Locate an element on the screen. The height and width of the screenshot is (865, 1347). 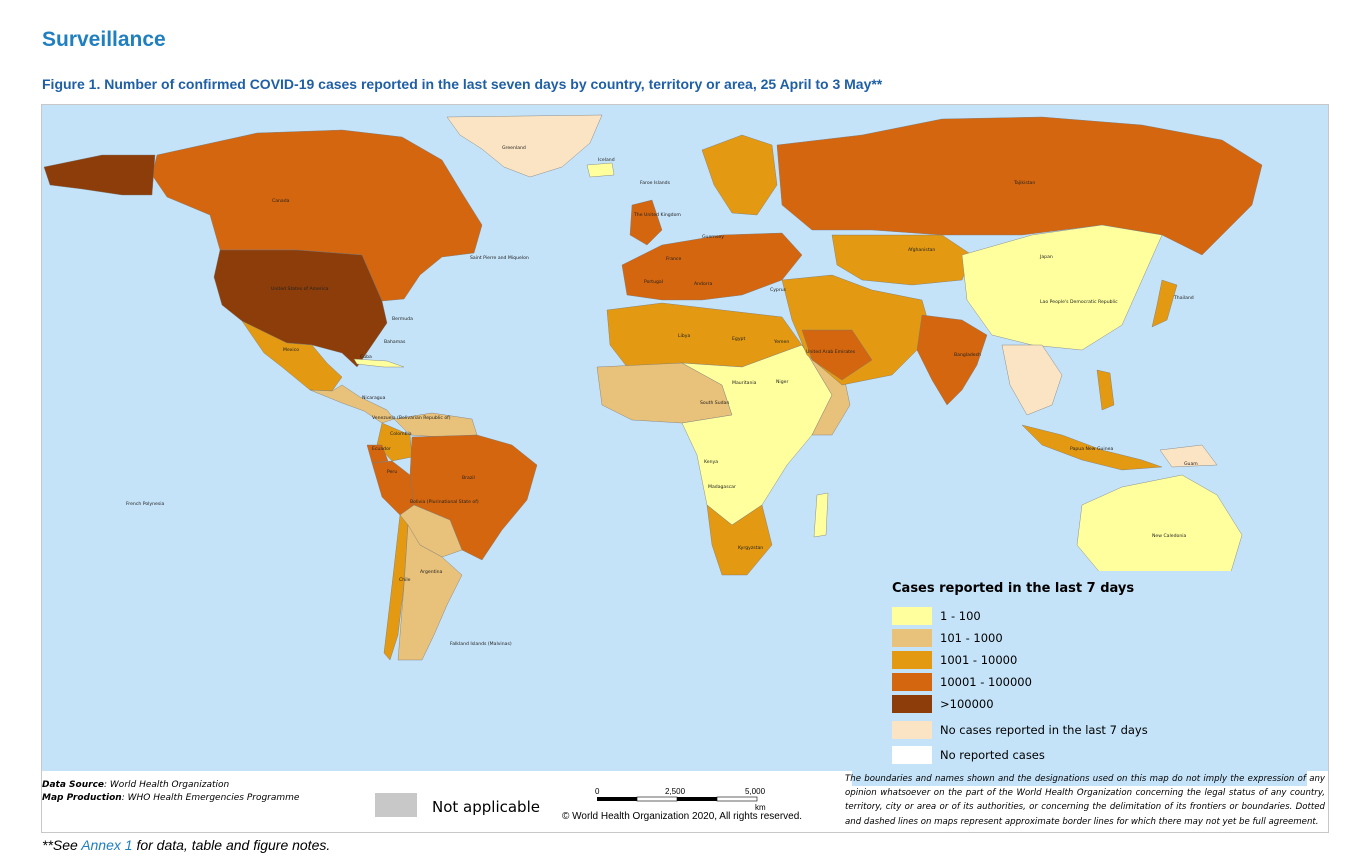
legend-label: No reported cases is located at coordinates (992, 755).